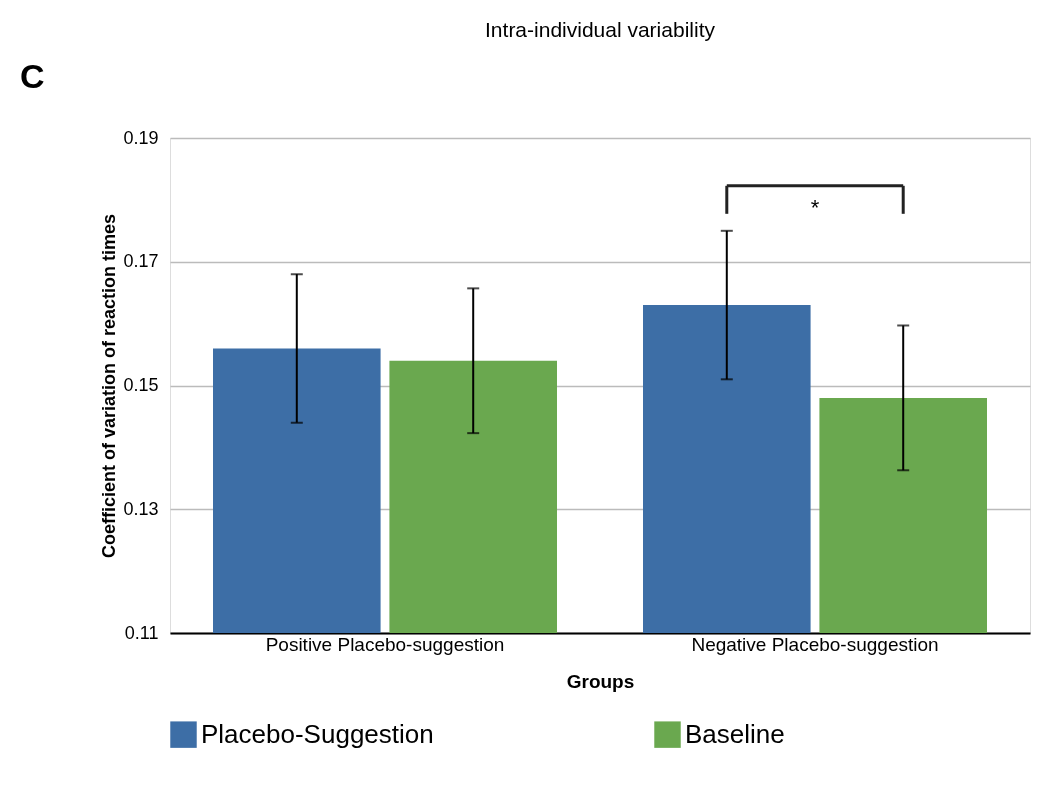  I want to click on x-tick-label: Negative Placebo-suggestion, so click(815, 644).